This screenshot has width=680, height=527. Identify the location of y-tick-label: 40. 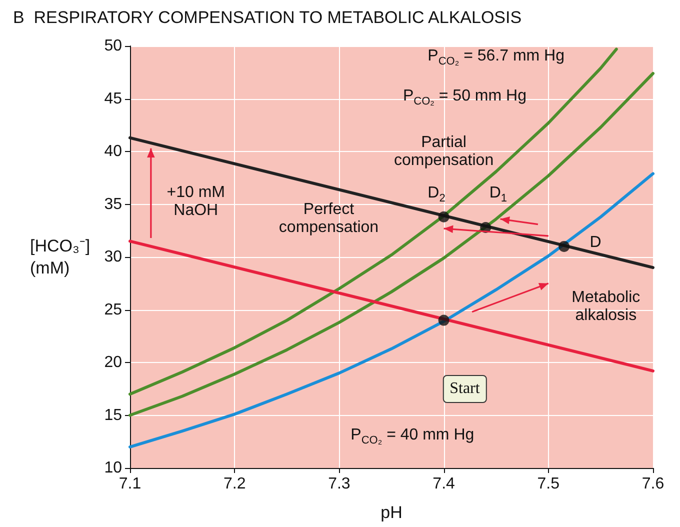
(113, 151).